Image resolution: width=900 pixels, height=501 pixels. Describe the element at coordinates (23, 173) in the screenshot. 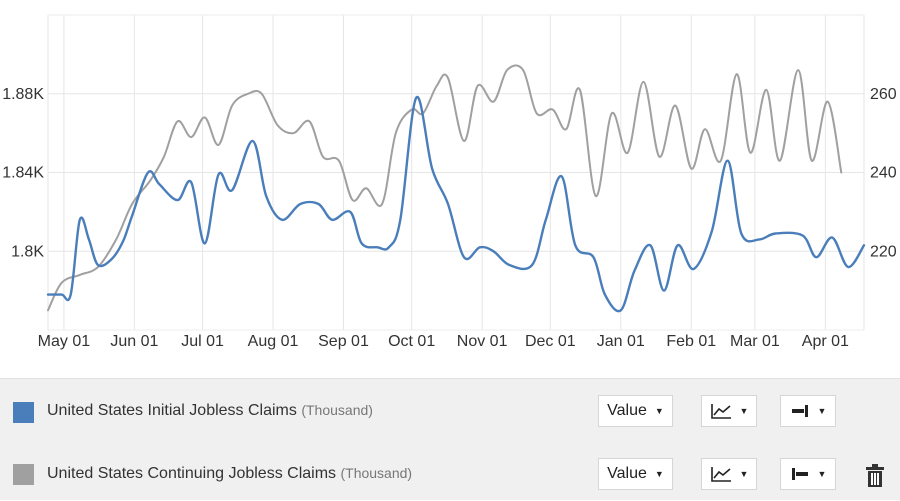

I see `y-tick-label-left: 1.84K` at that location.